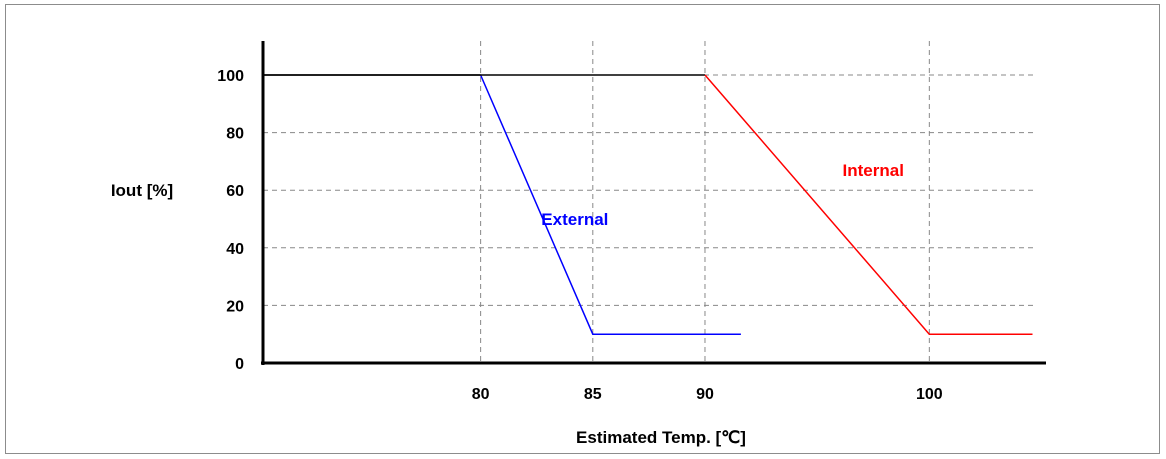 This screenshot has width=1166, height=459. What do you see at coordinates (239, 364) in the screenshot?
I see `y-tick-label-0: 0` at bounding box center [239, 364].